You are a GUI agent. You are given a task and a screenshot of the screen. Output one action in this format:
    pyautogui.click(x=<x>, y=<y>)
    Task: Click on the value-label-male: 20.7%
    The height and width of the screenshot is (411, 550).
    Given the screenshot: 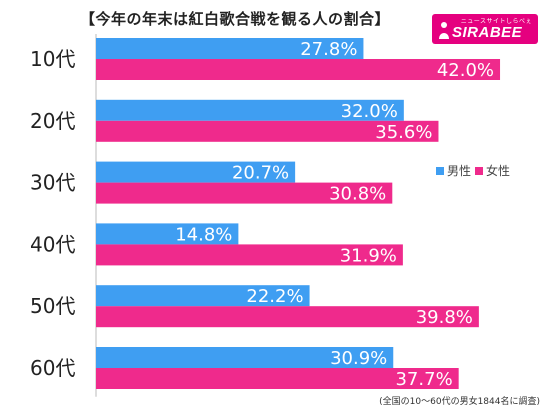 What is the action you would take?
    pyautogui.click(x=260, y=173)
    